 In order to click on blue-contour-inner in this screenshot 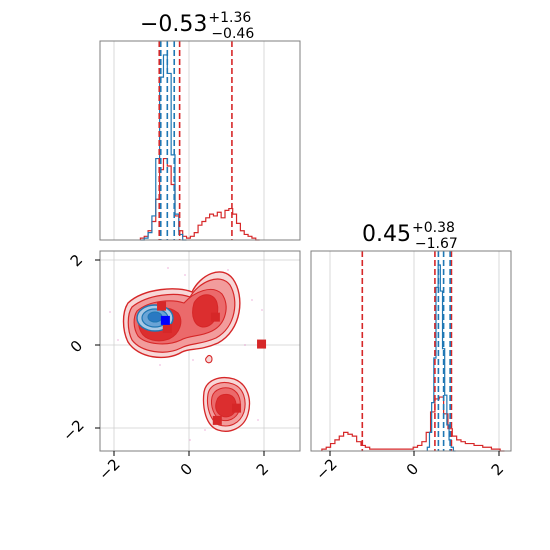, I will do `click(155, 317)`.